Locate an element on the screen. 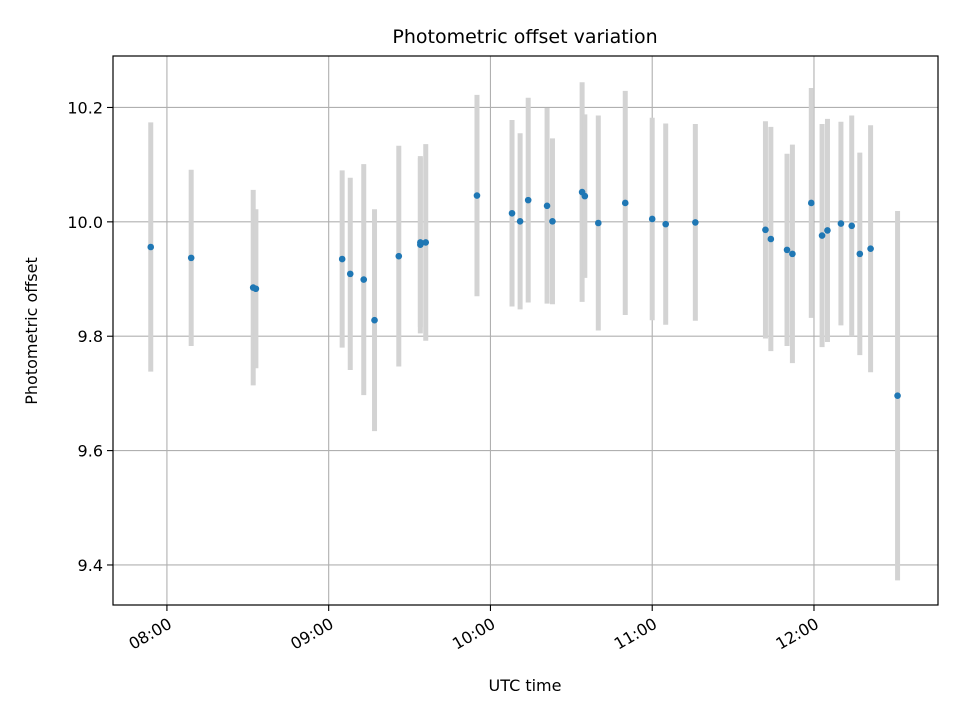 The width and height of the screenshot is (960, 720). y-axis-label: Photometric offset is located at coordinates (31, 331).